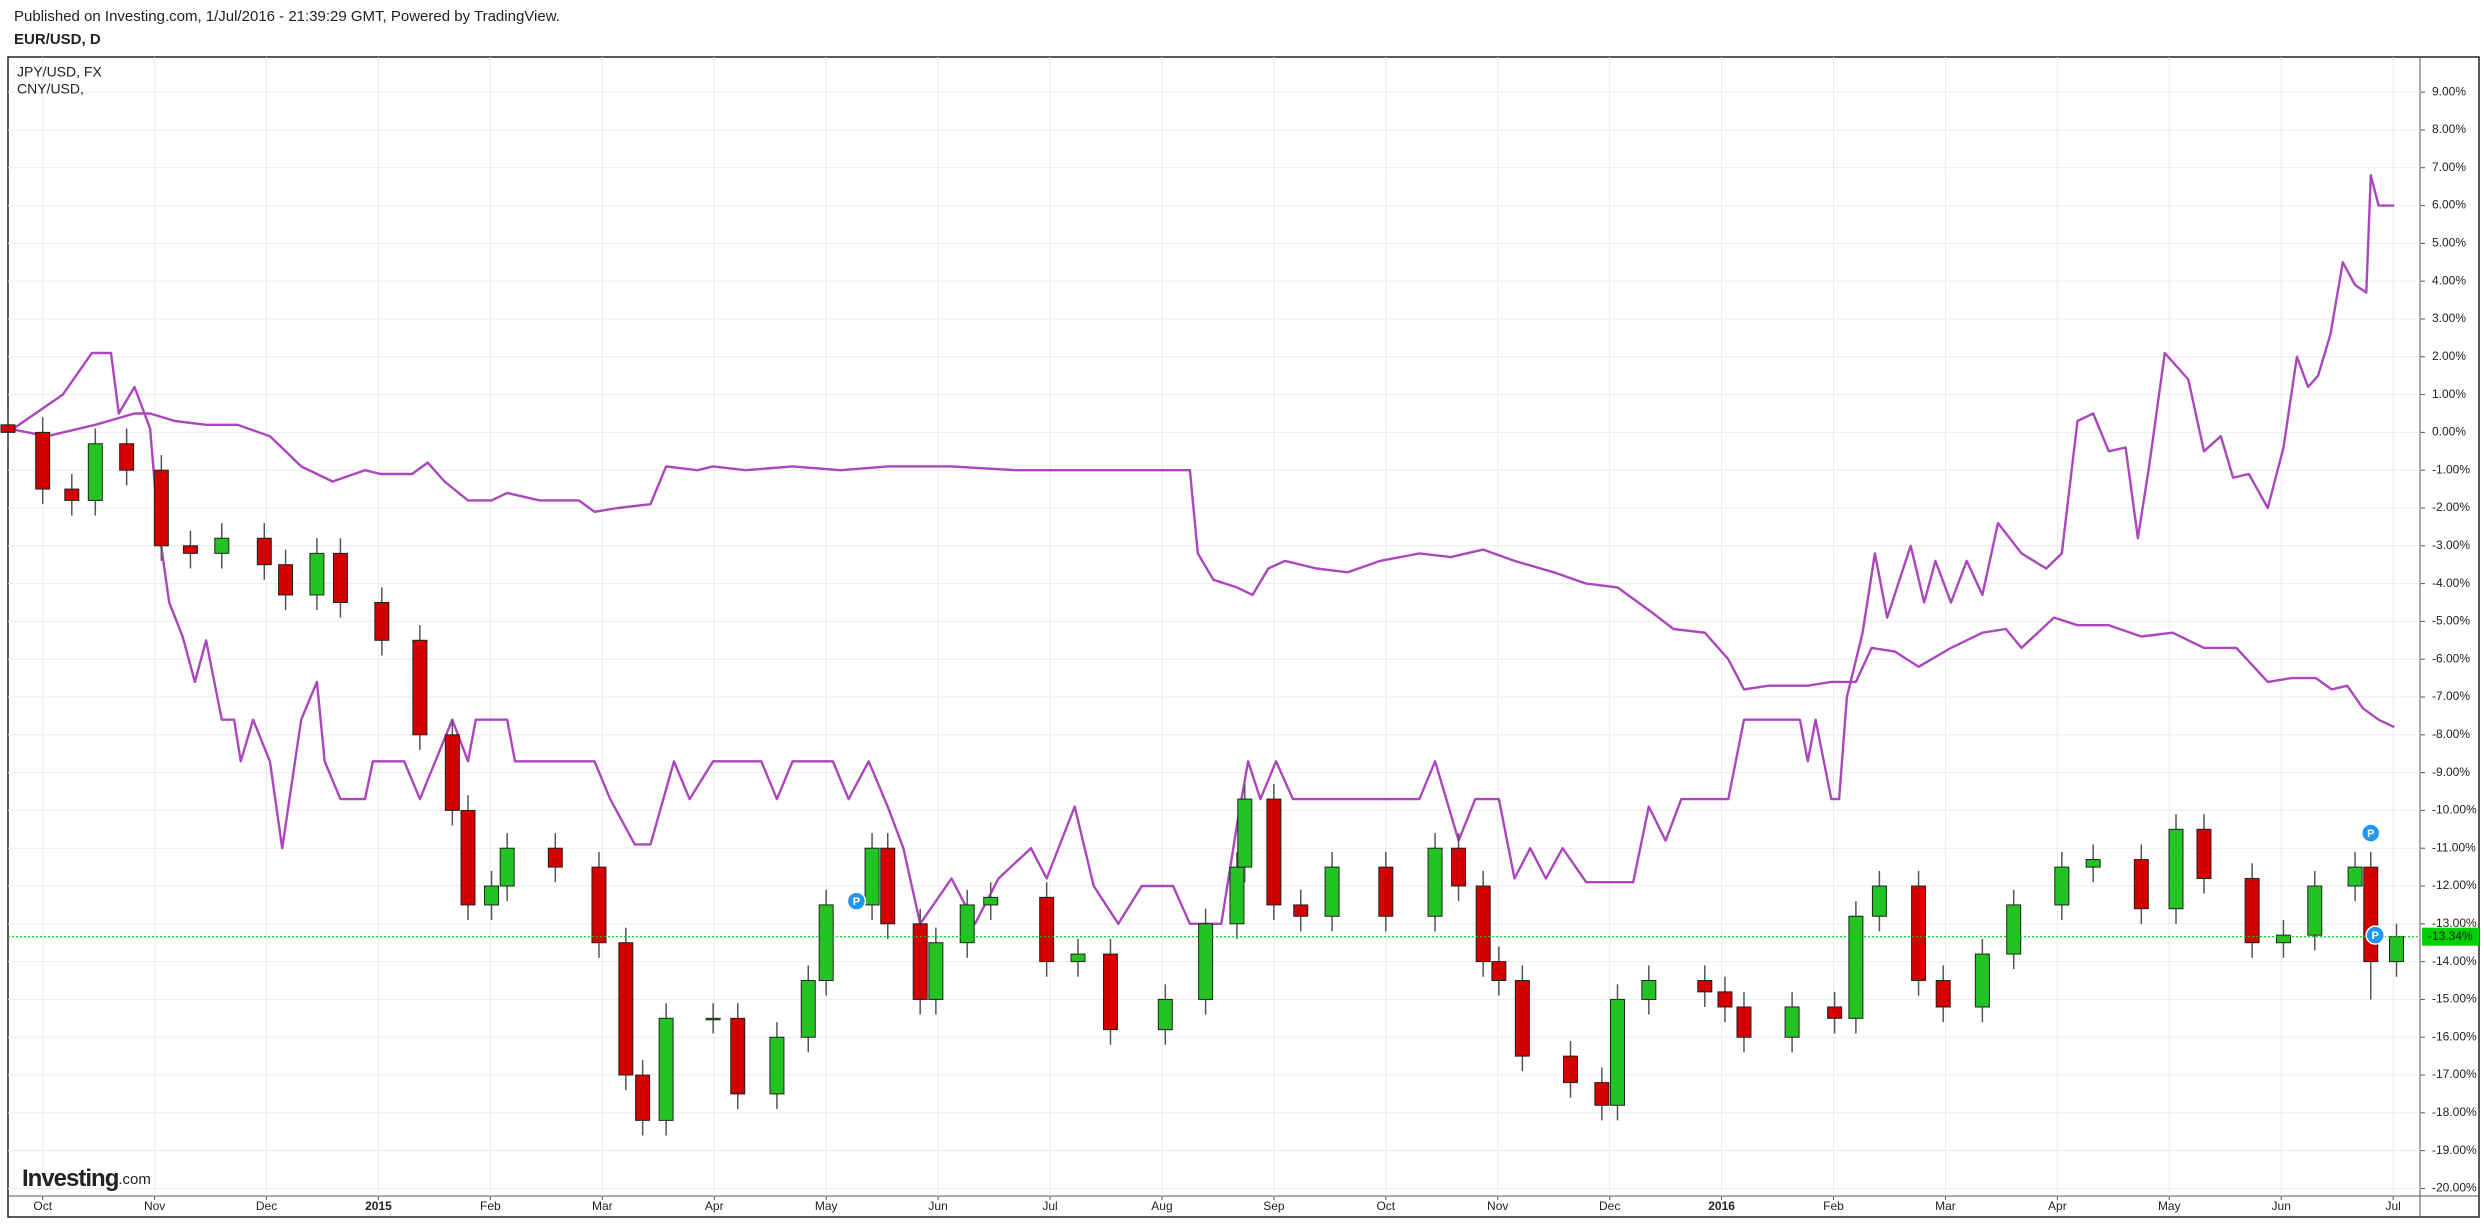  Describe the element at coordinates (2454, 885) in the screenshot. I see `y-tick-label: -12.00%` at that location.